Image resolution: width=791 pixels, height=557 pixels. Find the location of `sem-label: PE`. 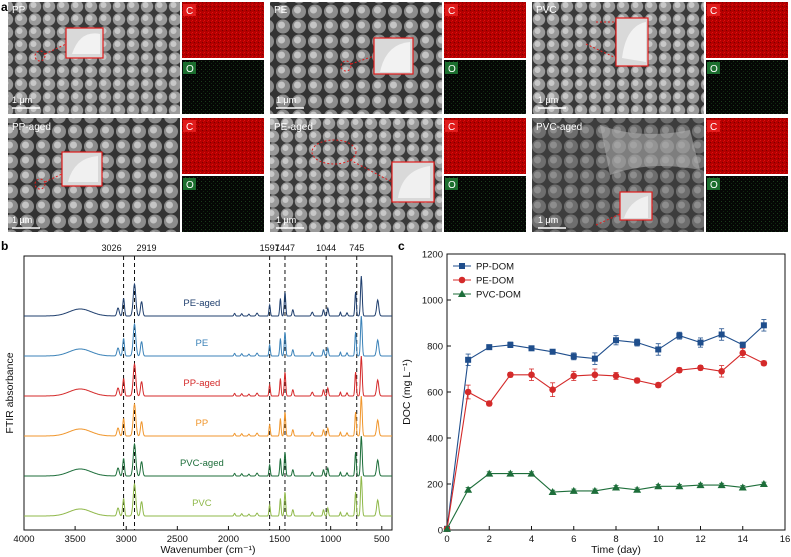

sem-label: PE is located at coordinates (281, 10).